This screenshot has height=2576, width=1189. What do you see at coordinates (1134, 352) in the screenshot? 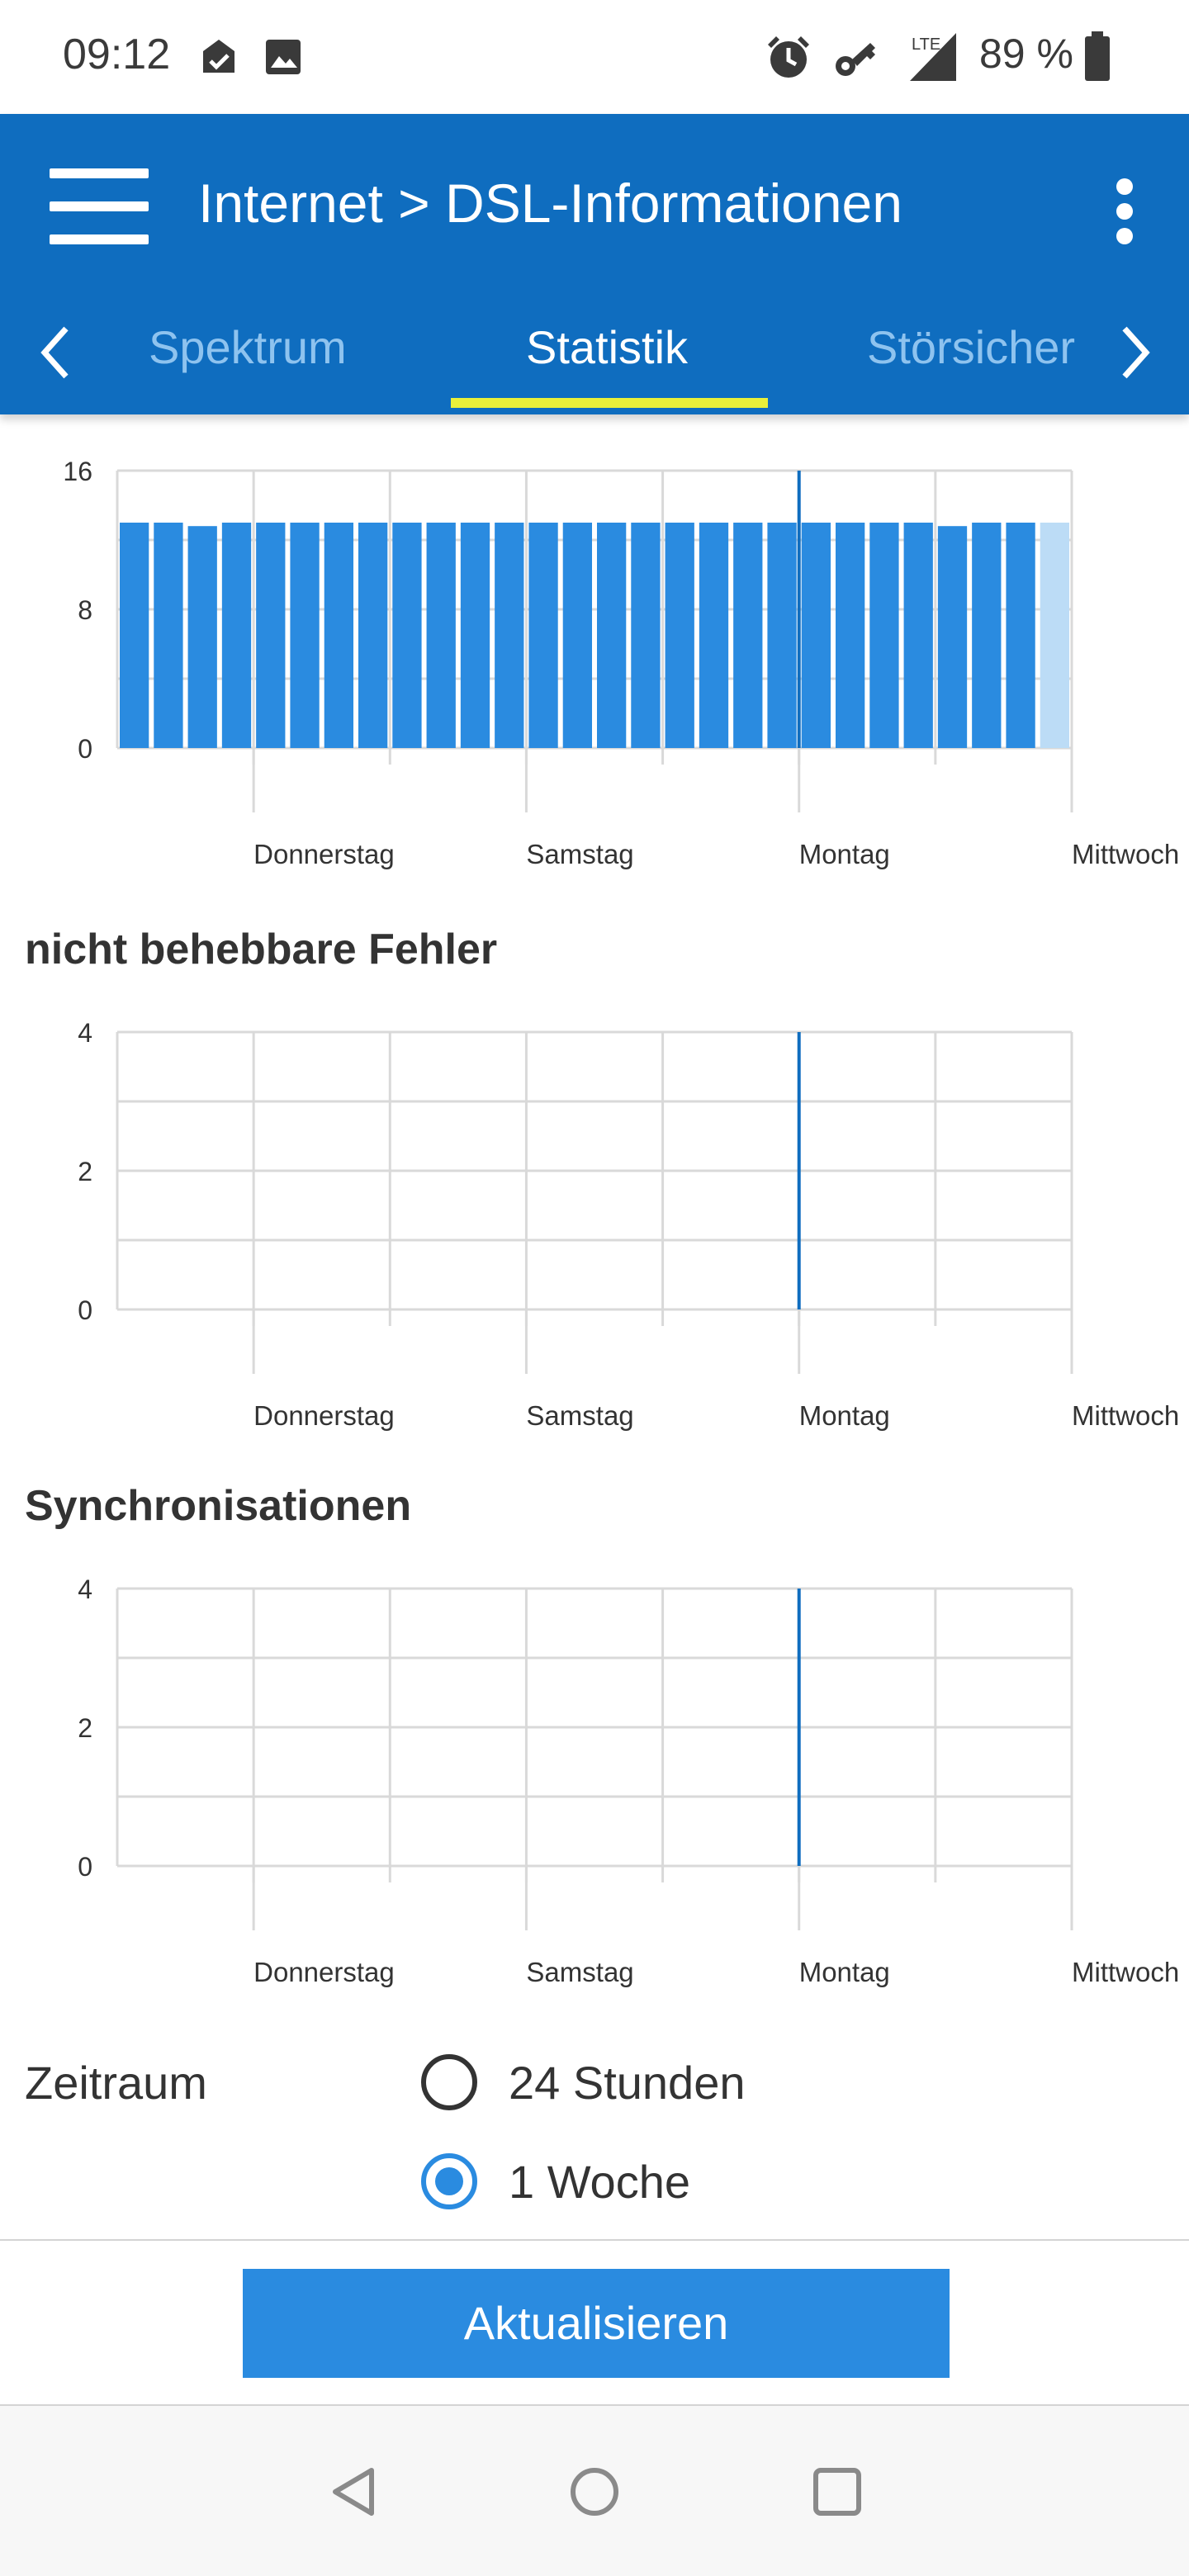
I see `chevron-right-icon` at bounding box center [1134, 352].